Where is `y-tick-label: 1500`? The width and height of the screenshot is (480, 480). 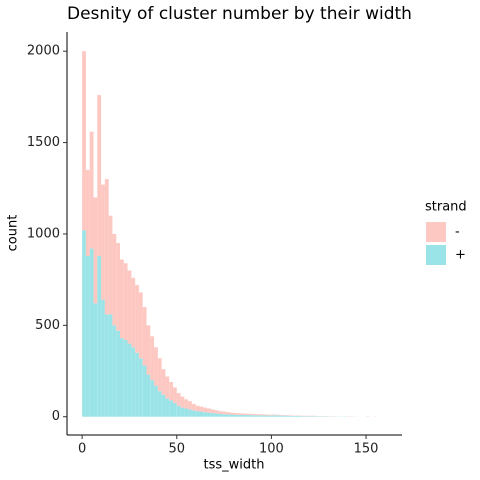 y-tick-label: 1500 is located at coordinates (43, 142).